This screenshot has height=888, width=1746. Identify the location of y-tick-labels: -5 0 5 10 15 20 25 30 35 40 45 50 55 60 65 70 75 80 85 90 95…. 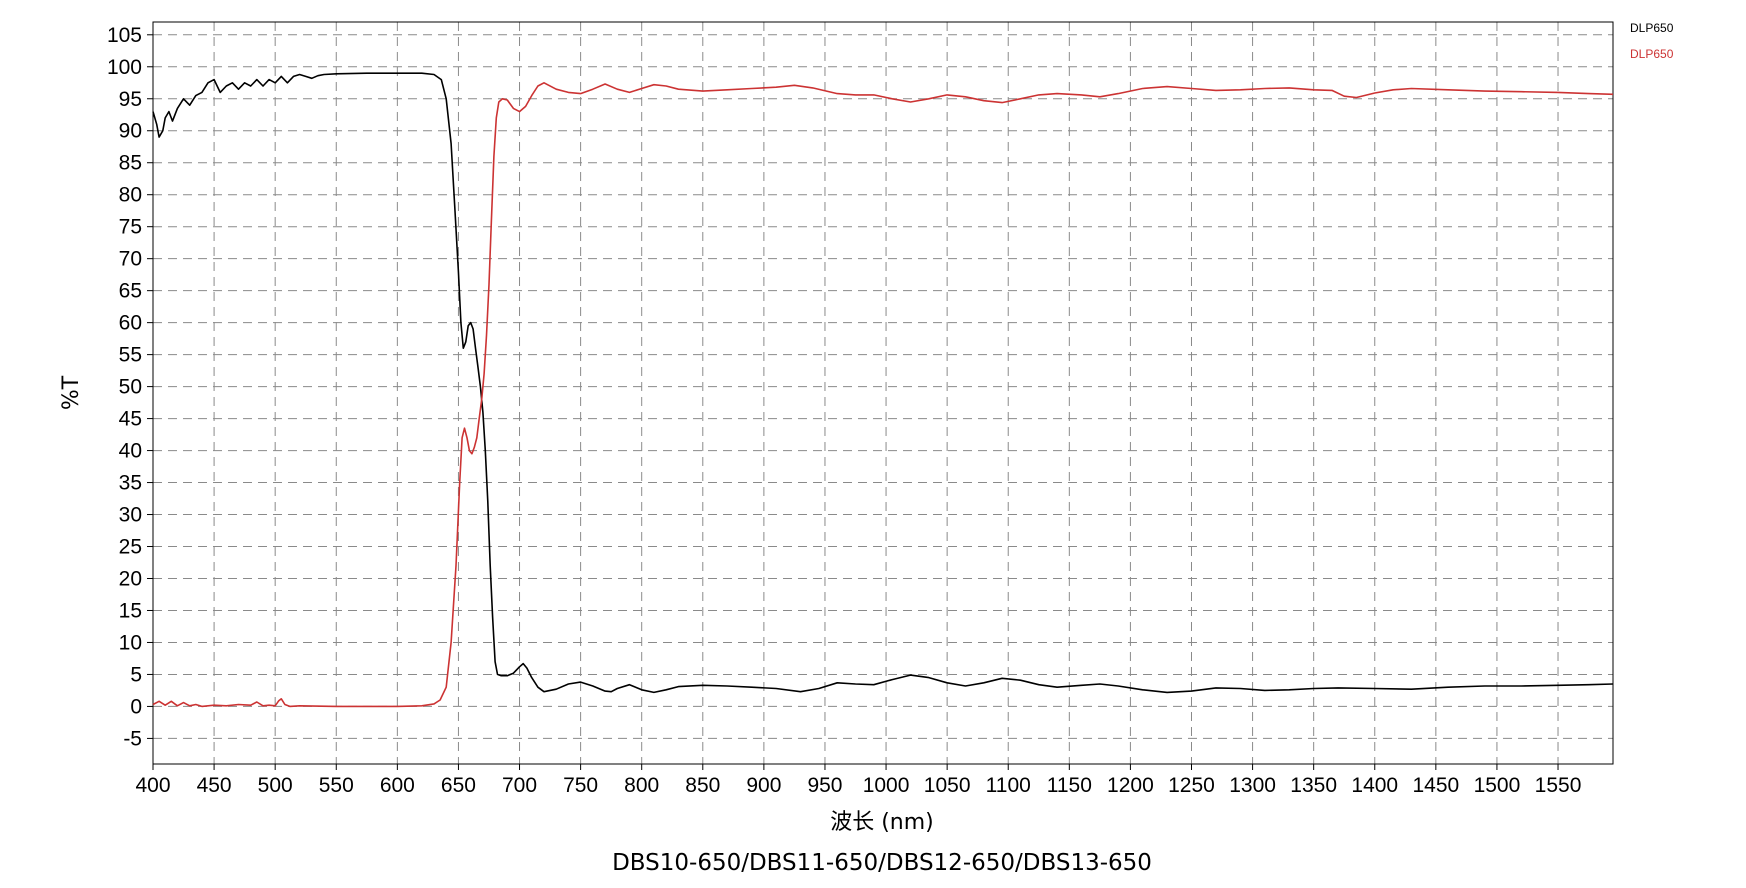
(130, 387).